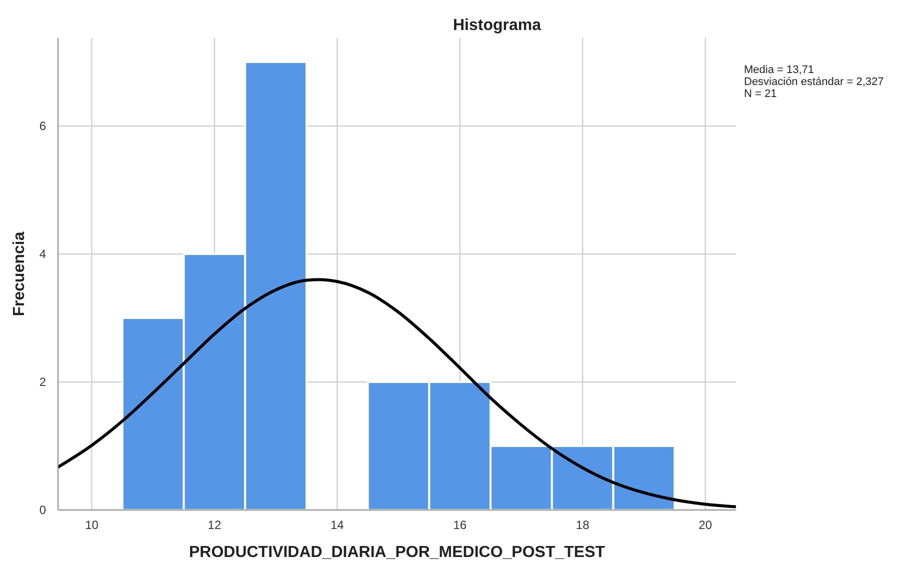 The image size is (907, 567). I want to click on y-tick-label: 0, so click(42, 510).